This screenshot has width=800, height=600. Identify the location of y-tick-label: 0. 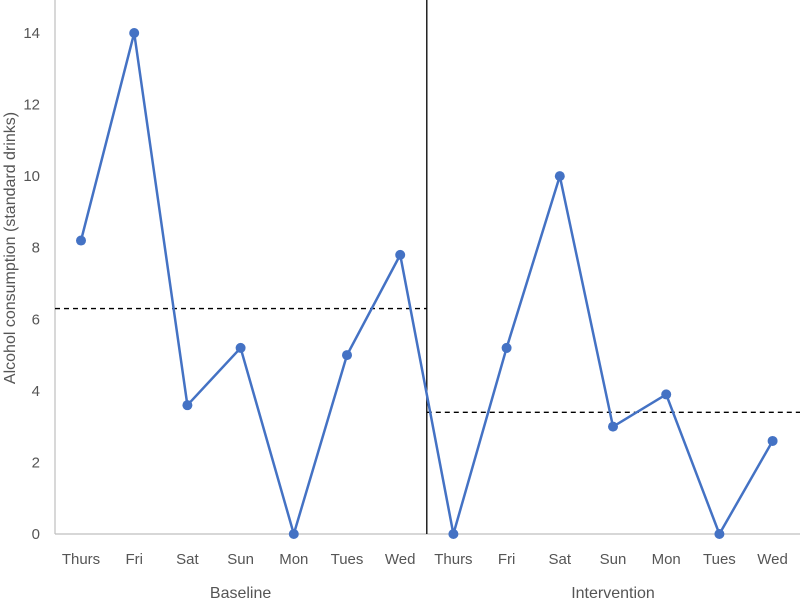
(36, 534).